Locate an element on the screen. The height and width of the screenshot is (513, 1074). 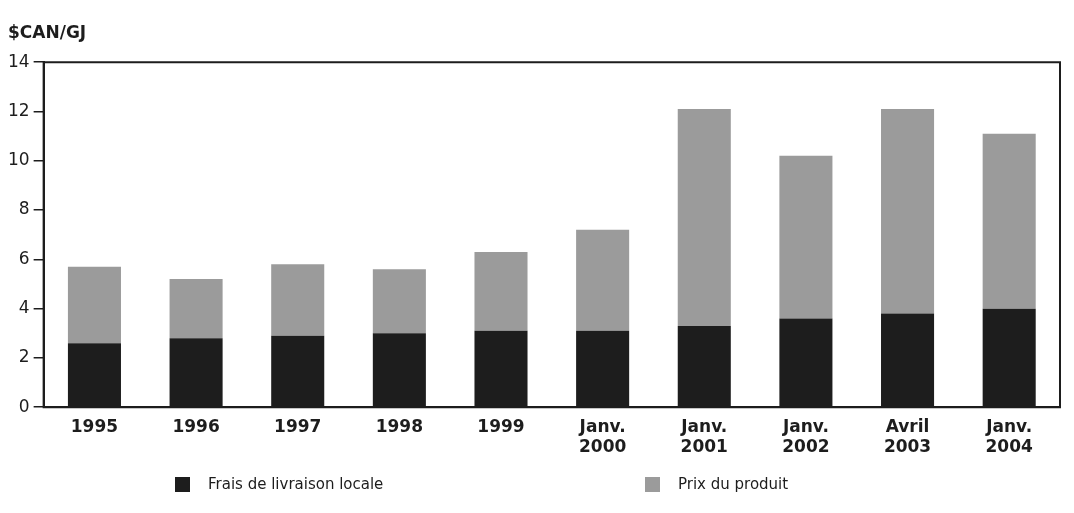
y-tick-label: 0 is located at coordinates (24, 405).